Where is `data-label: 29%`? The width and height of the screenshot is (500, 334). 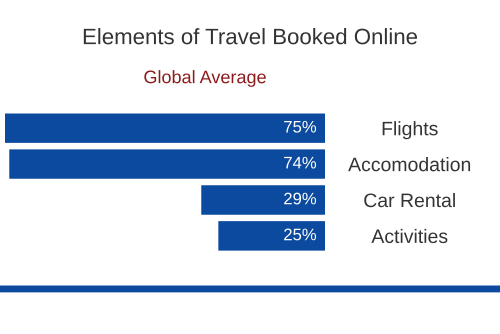
data-label: 29% is located at coordinates (300, 198).